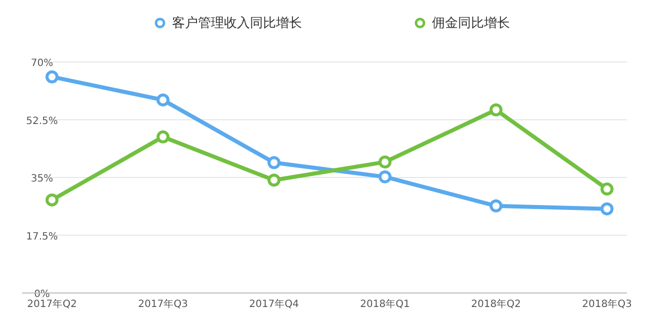  I want to click on y-tick-label: 52.5%, so click(42, 121).